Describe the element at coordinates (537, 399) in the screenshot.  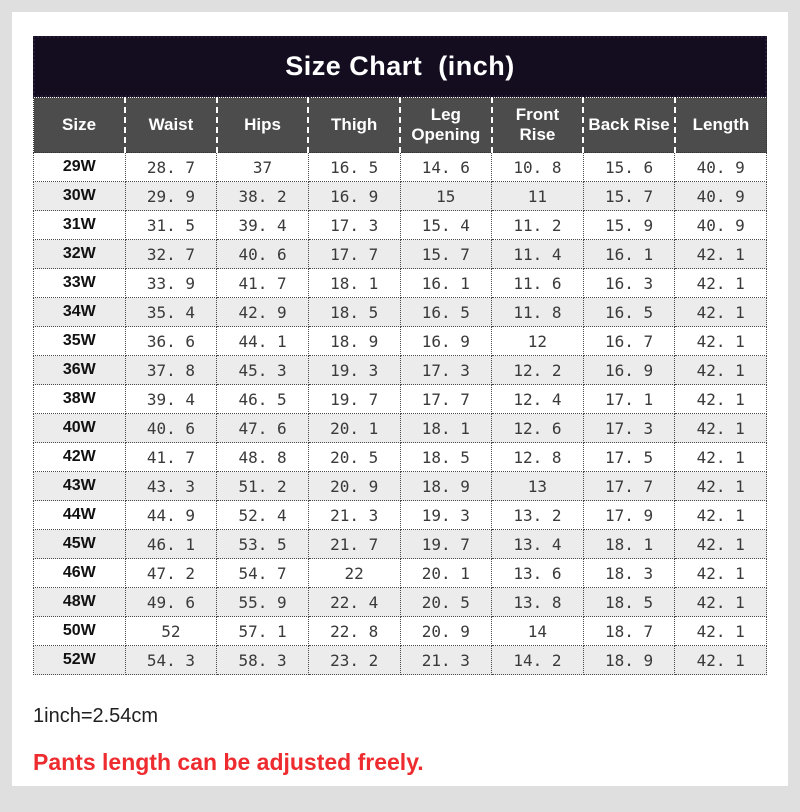
I see `value-cell: 12. 4` at that location.